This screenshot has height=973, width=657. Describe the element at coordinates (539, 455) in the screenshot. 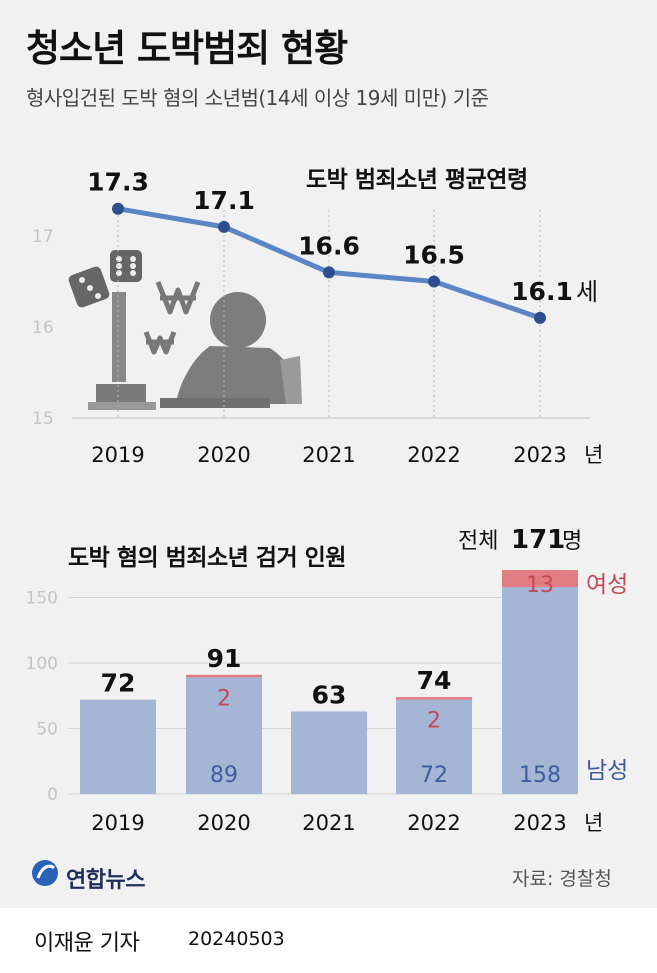

I see `line-x-tick: 2023` at that location.